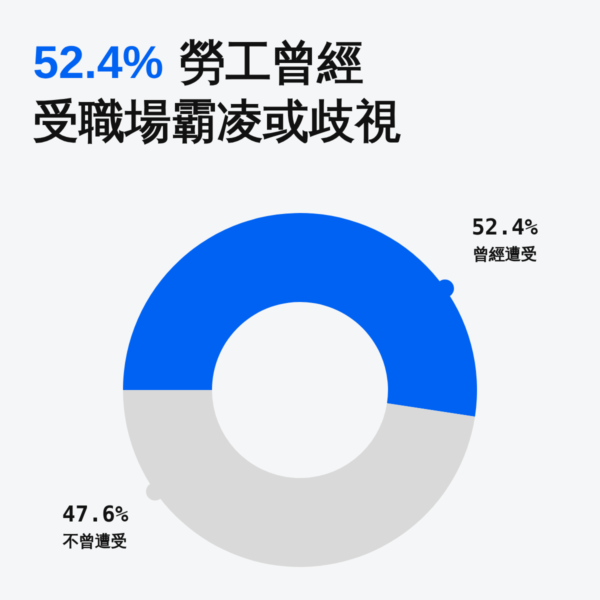  Describe the element at coordinates (505, 228) in the screenshot. I see `data-label: 52.4%` at that location.